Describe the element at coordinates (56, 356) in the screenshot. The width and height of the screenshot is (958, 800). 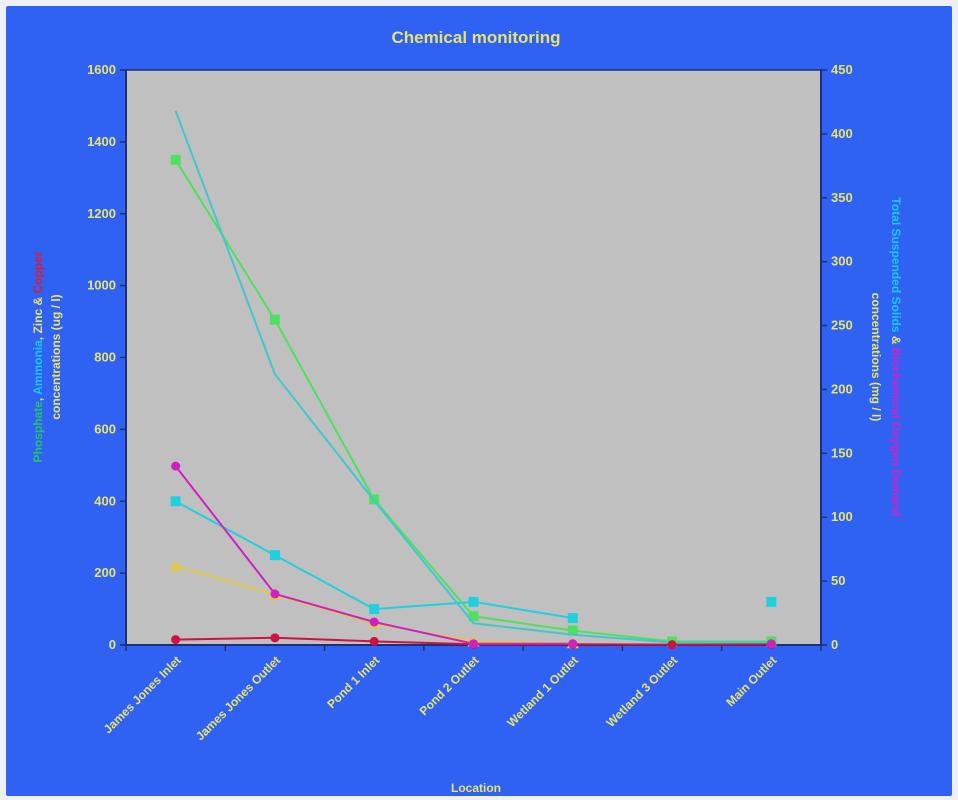
I see `left-y-axis-label-units: concentrations (ug / l)` at that location.